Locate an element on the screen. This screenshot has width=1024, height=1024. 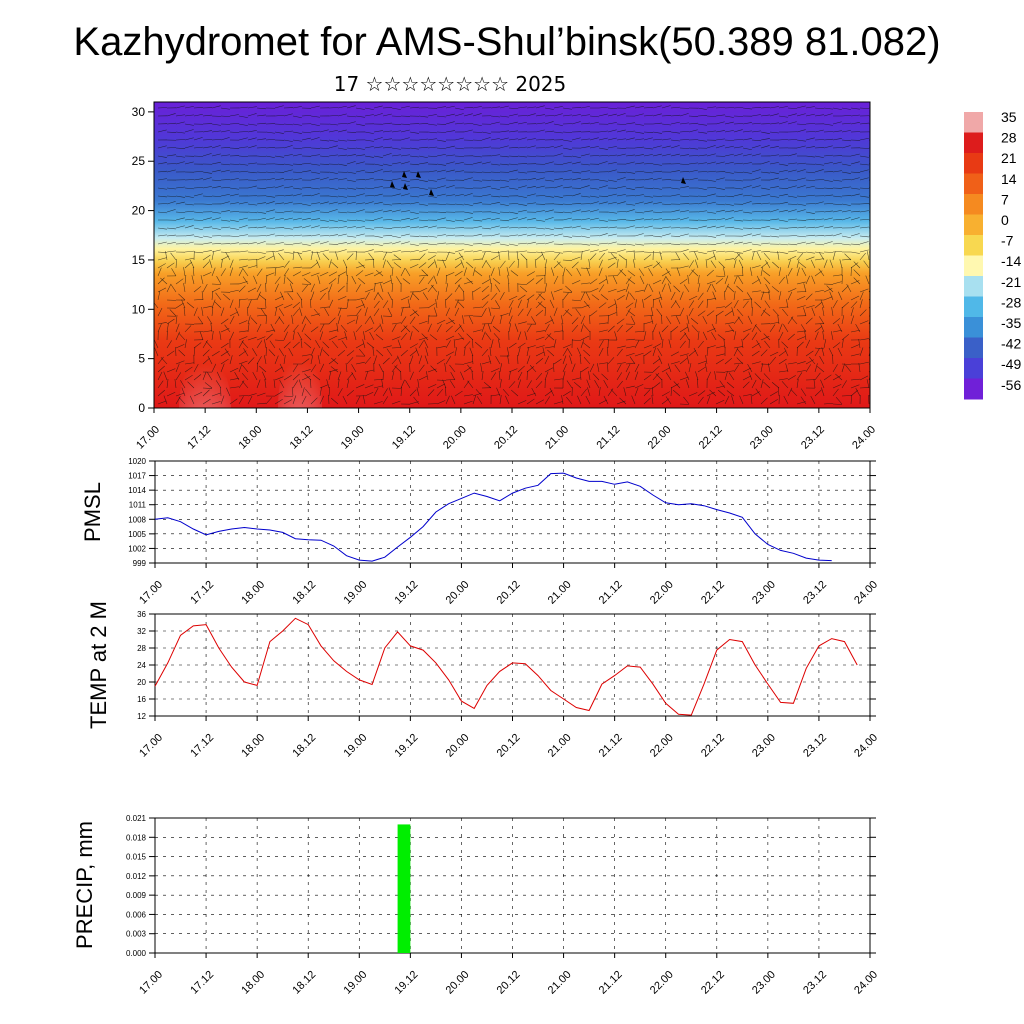
pmsl-y-tick-label: 999 is located at coordinates (140, 563).